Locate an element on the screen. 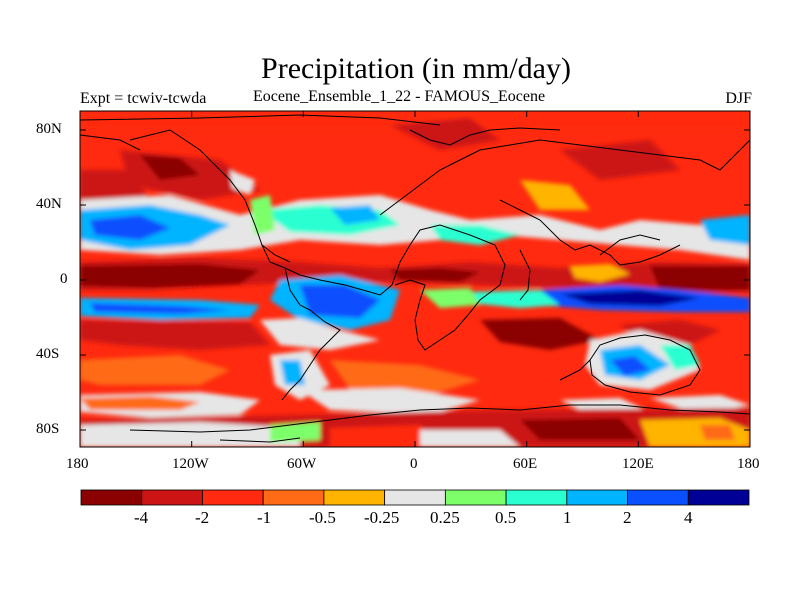  lon-label-60e: 60E is located at coordinates (525, 464).